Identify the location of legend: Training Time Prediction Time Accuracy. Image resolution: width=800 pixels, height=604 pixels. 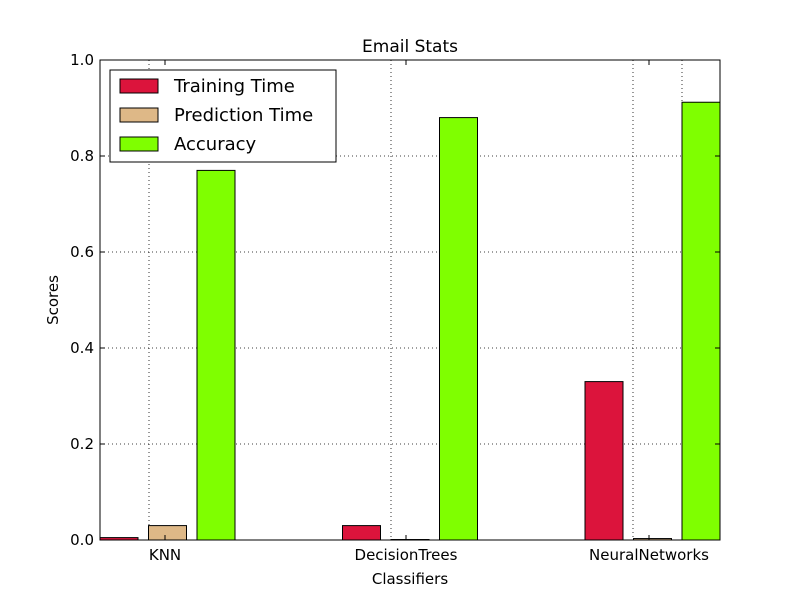
(223, 116).